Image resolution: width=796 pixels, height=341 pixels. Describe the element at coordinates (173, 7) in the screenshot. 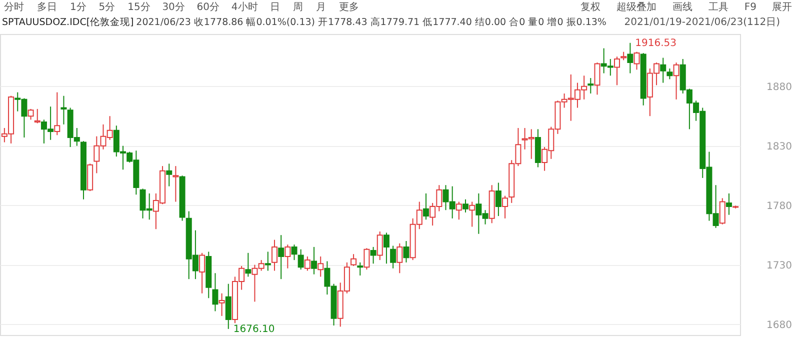

I see `text: 30分` at that location.